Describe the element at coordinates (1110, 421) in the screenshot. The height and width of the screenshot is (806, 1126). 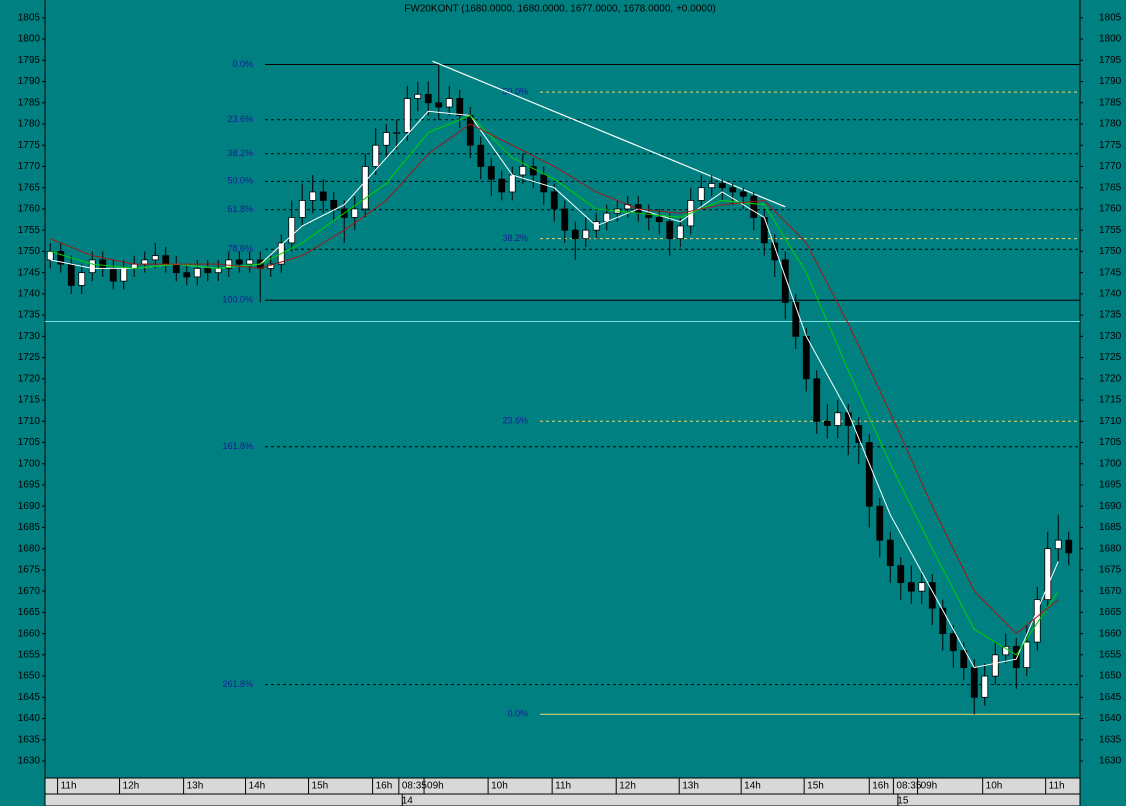
I see `y-tick-label-right: 1710` at that location.